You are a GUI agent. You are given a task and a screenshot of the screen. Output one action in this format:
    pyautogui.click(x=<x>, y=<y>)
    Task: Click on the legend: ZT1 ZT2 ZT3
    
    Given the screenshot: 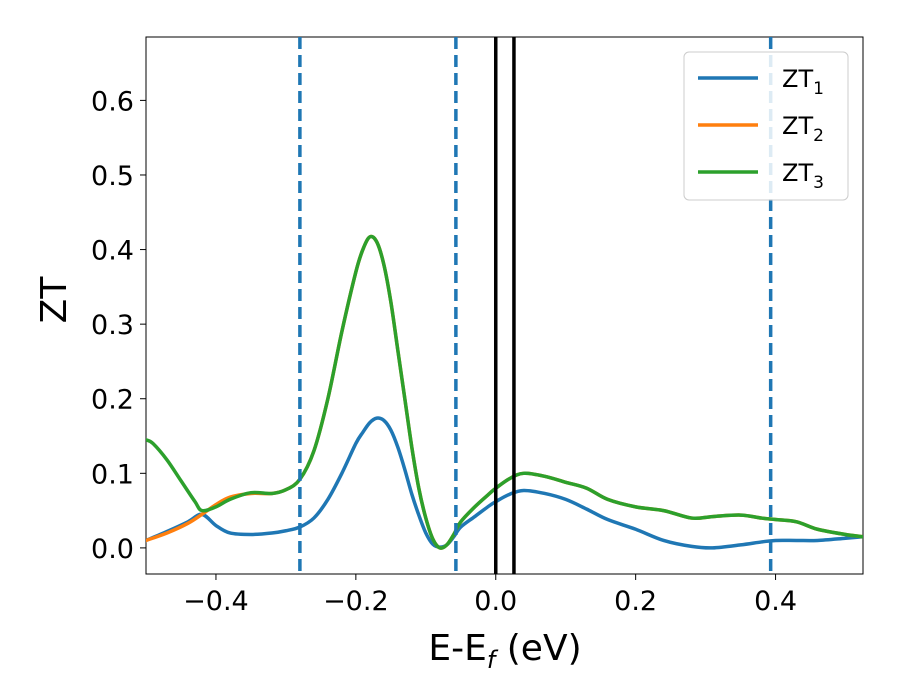 What is the action you would take?
    pyautogui.click(x=766, y=126)
    